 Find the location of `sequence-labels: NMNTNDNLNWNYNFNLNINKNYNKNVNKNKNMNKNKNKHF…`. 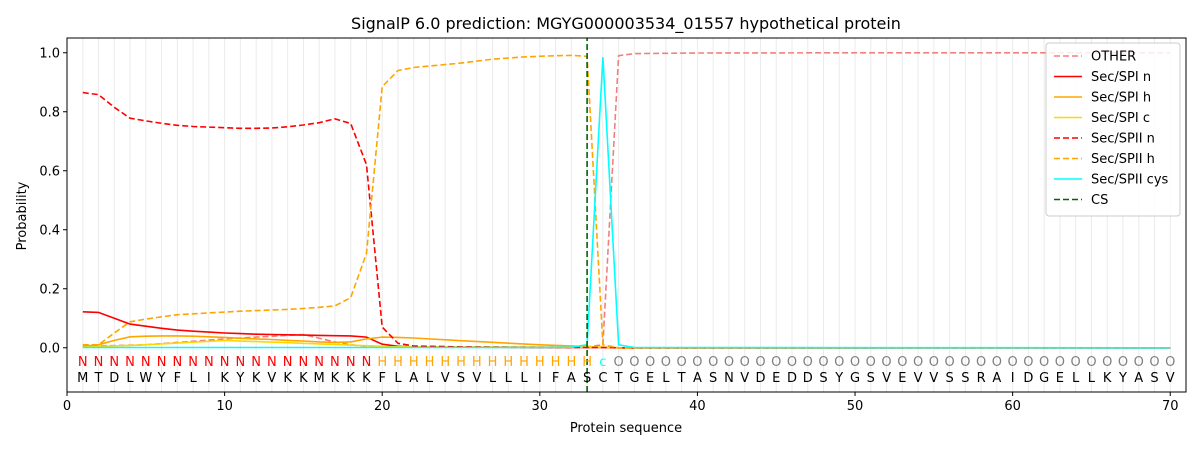

sequence-labels: NMNTNDNLNWNYNFNLNINKNYNKNVNKNKNMNKNKNKHF… is located at coordinates (626, 370).